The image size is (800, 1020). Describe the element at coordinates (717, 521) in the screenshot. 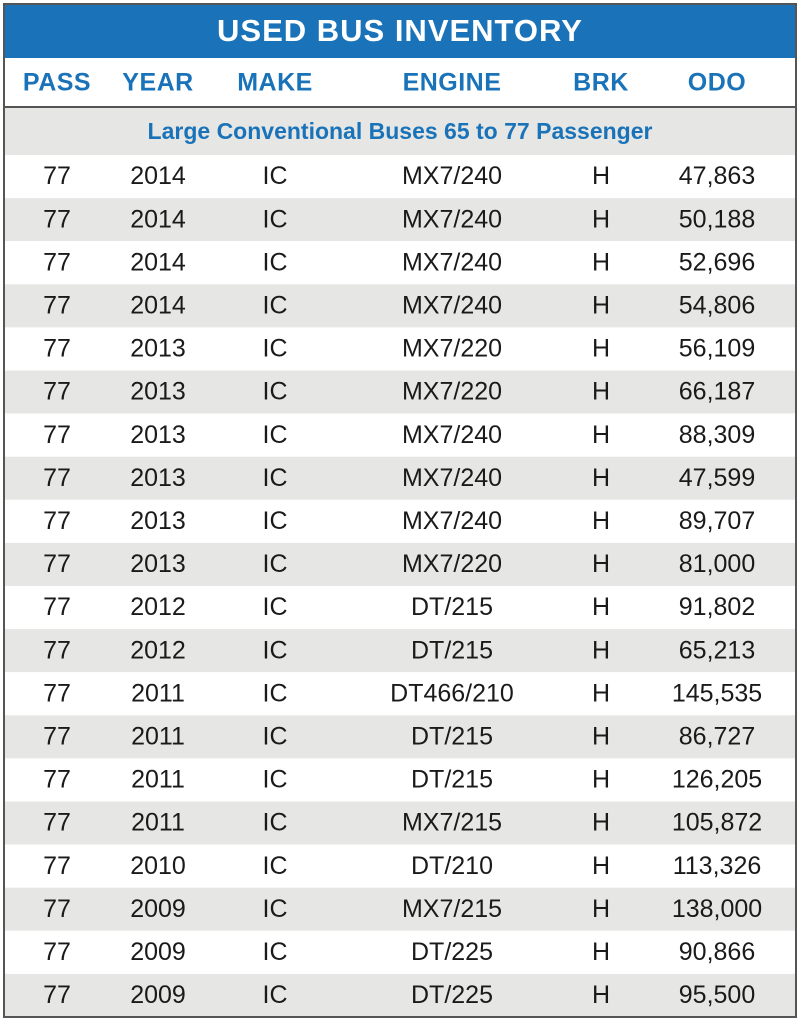

I see `cell: 89,707` at that location.